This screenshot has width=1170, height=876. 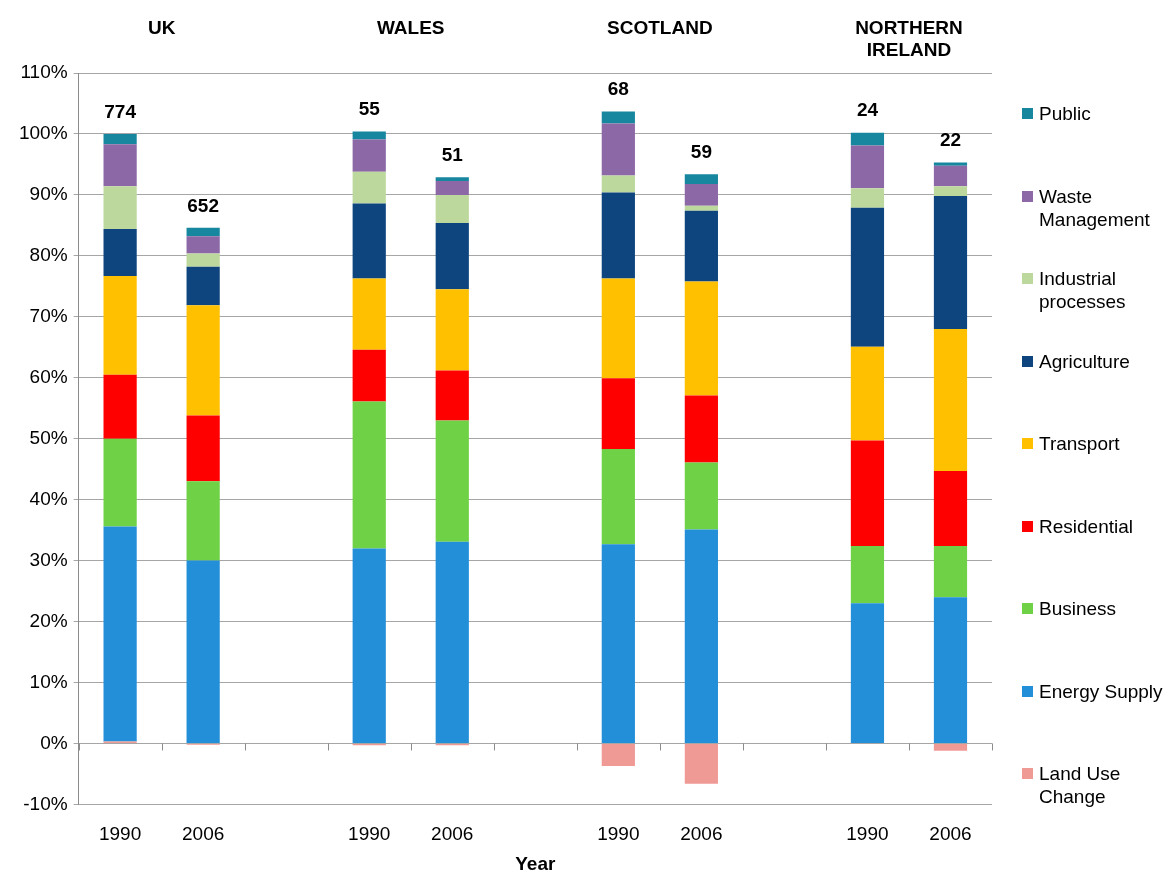 I want to click on y-tick-label: 40%, so click(x=48, y=498).